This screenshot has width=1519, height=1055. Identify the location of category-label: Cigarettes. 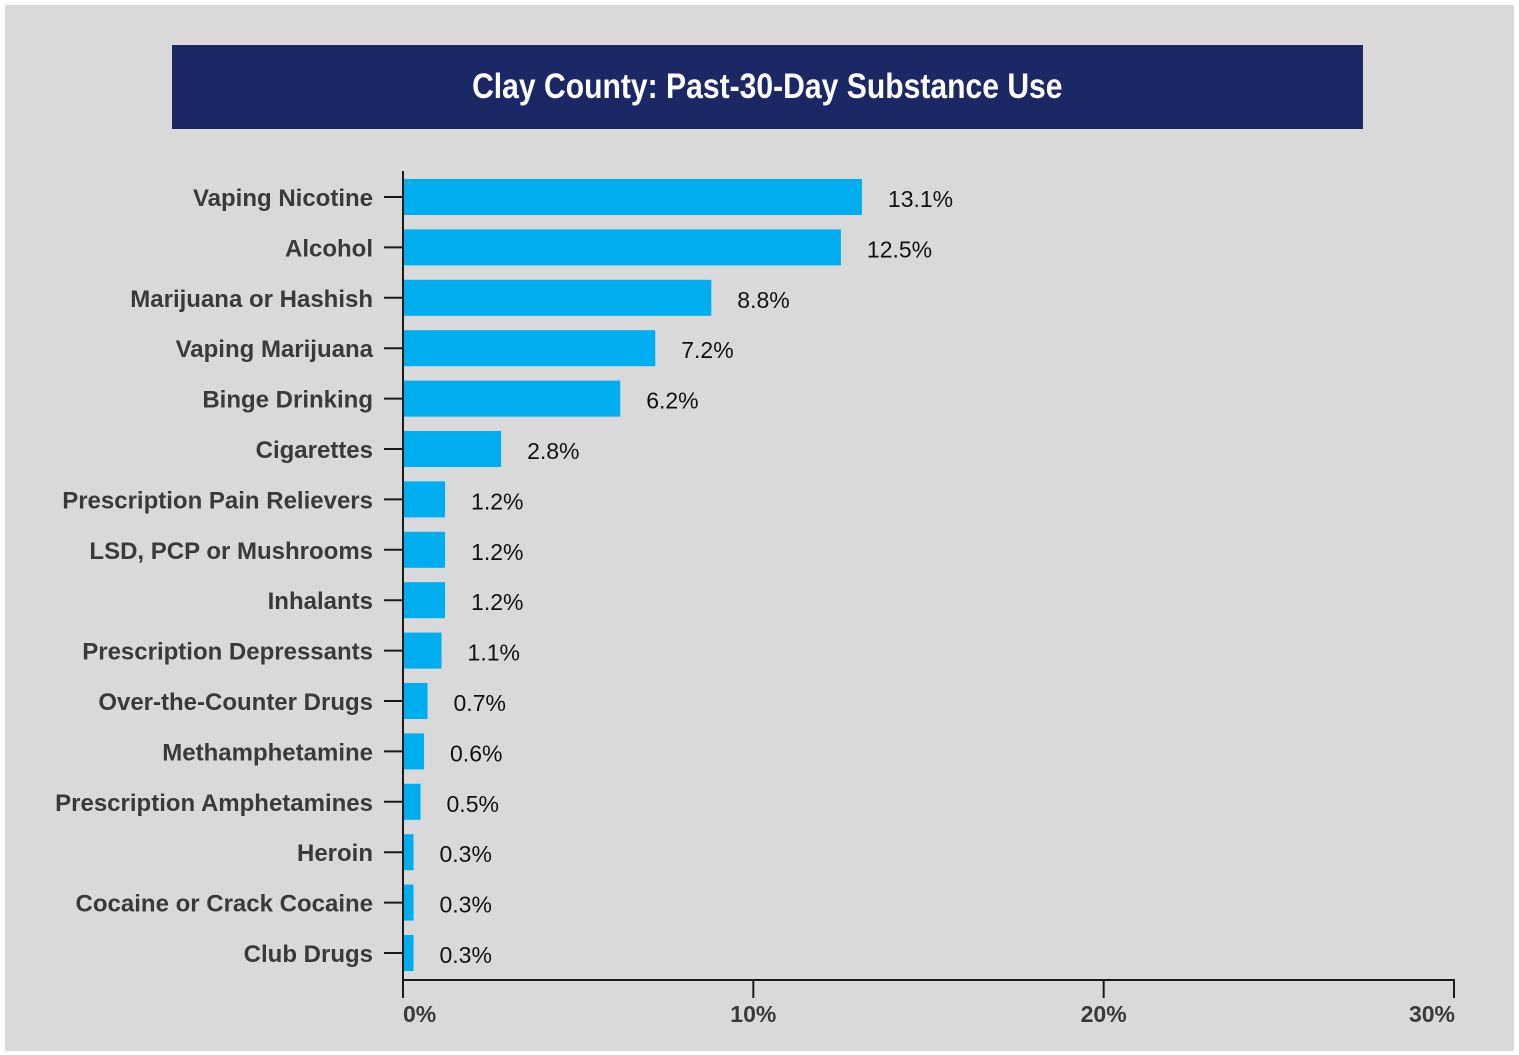
(314, 450).